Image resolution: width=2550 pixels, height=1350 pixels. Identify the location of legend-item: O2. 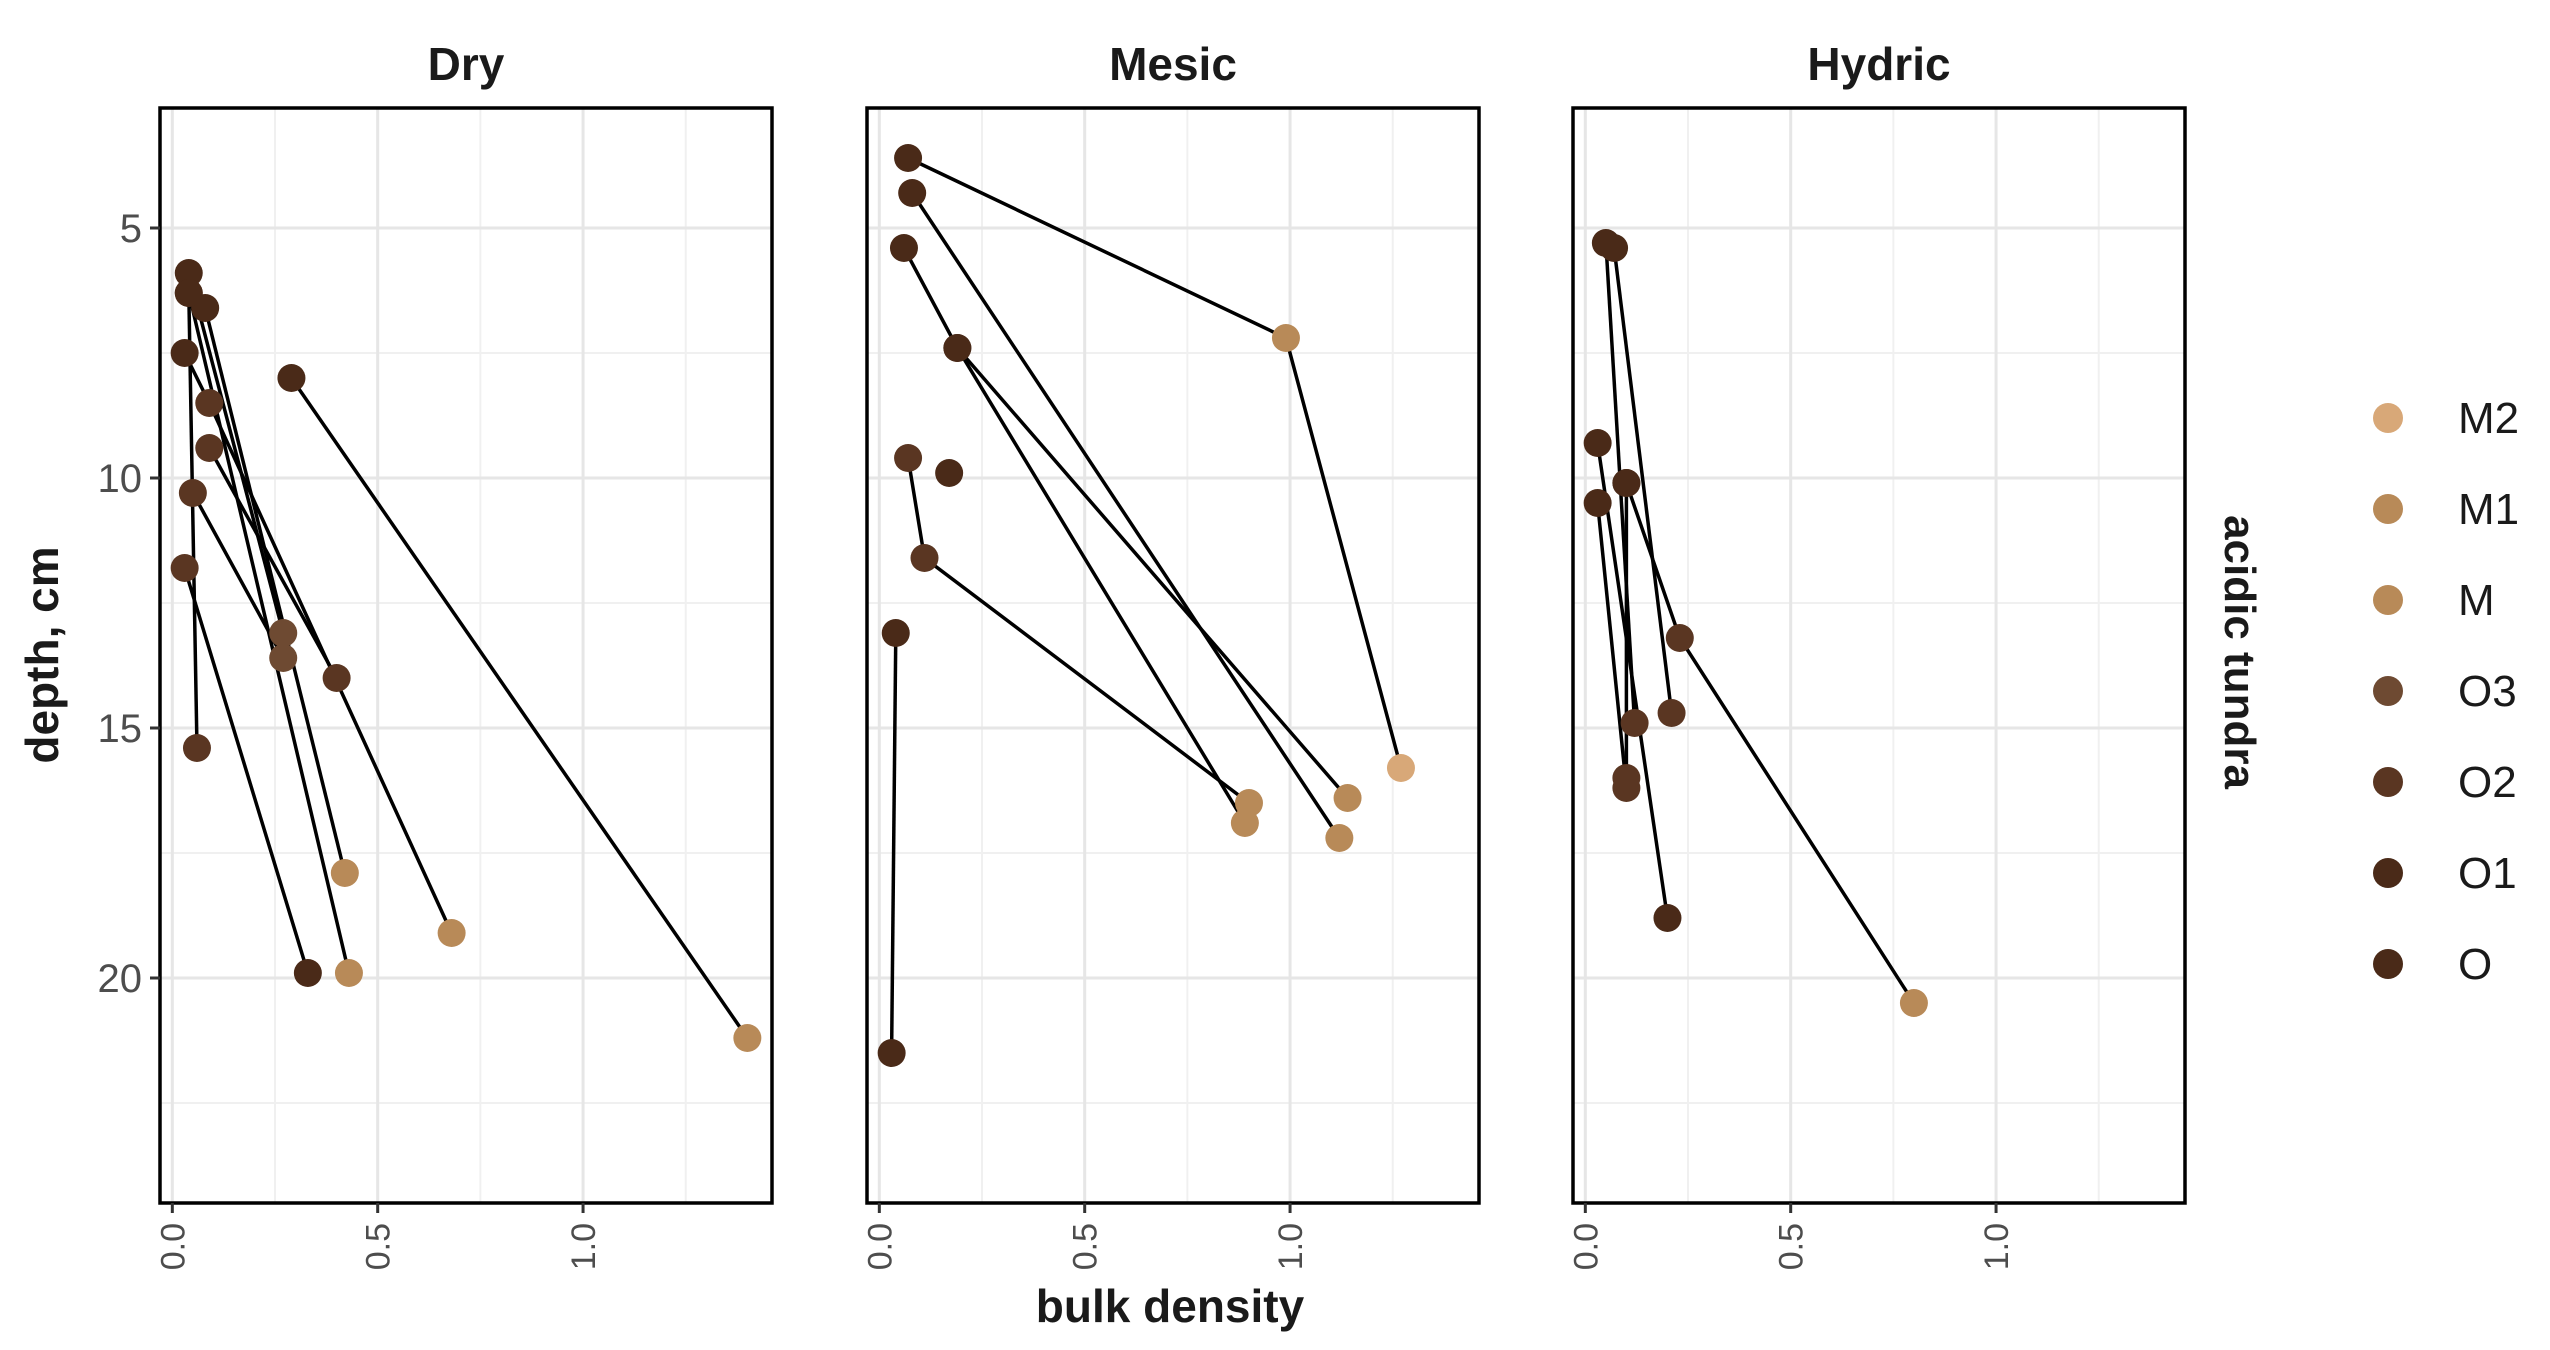
(2445, 782).